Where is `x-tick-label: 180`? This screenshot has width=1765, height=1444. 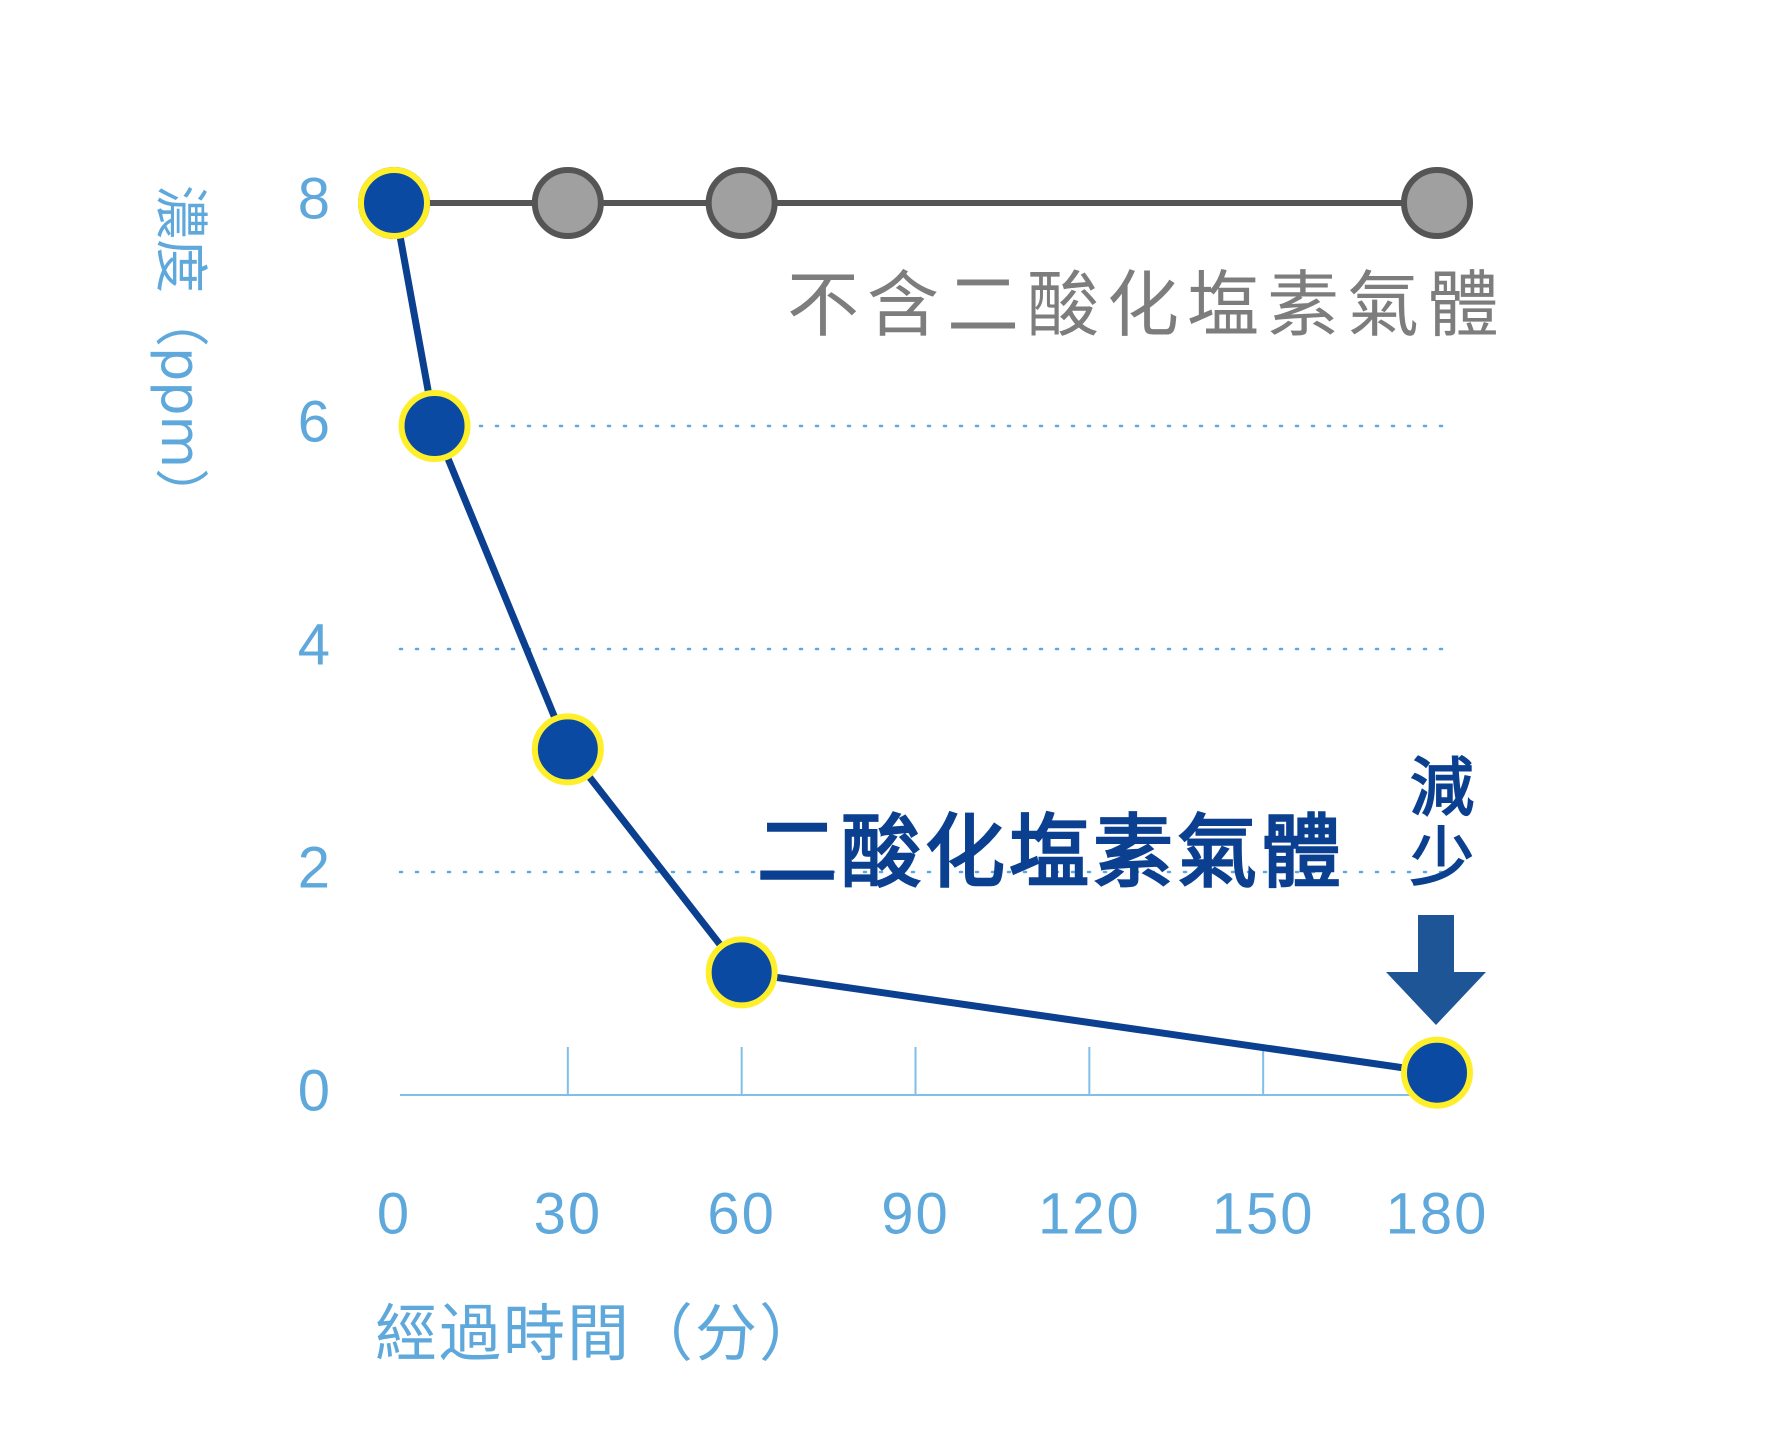
x-tick-label: 180 is located at coordinates (1437, 1213).